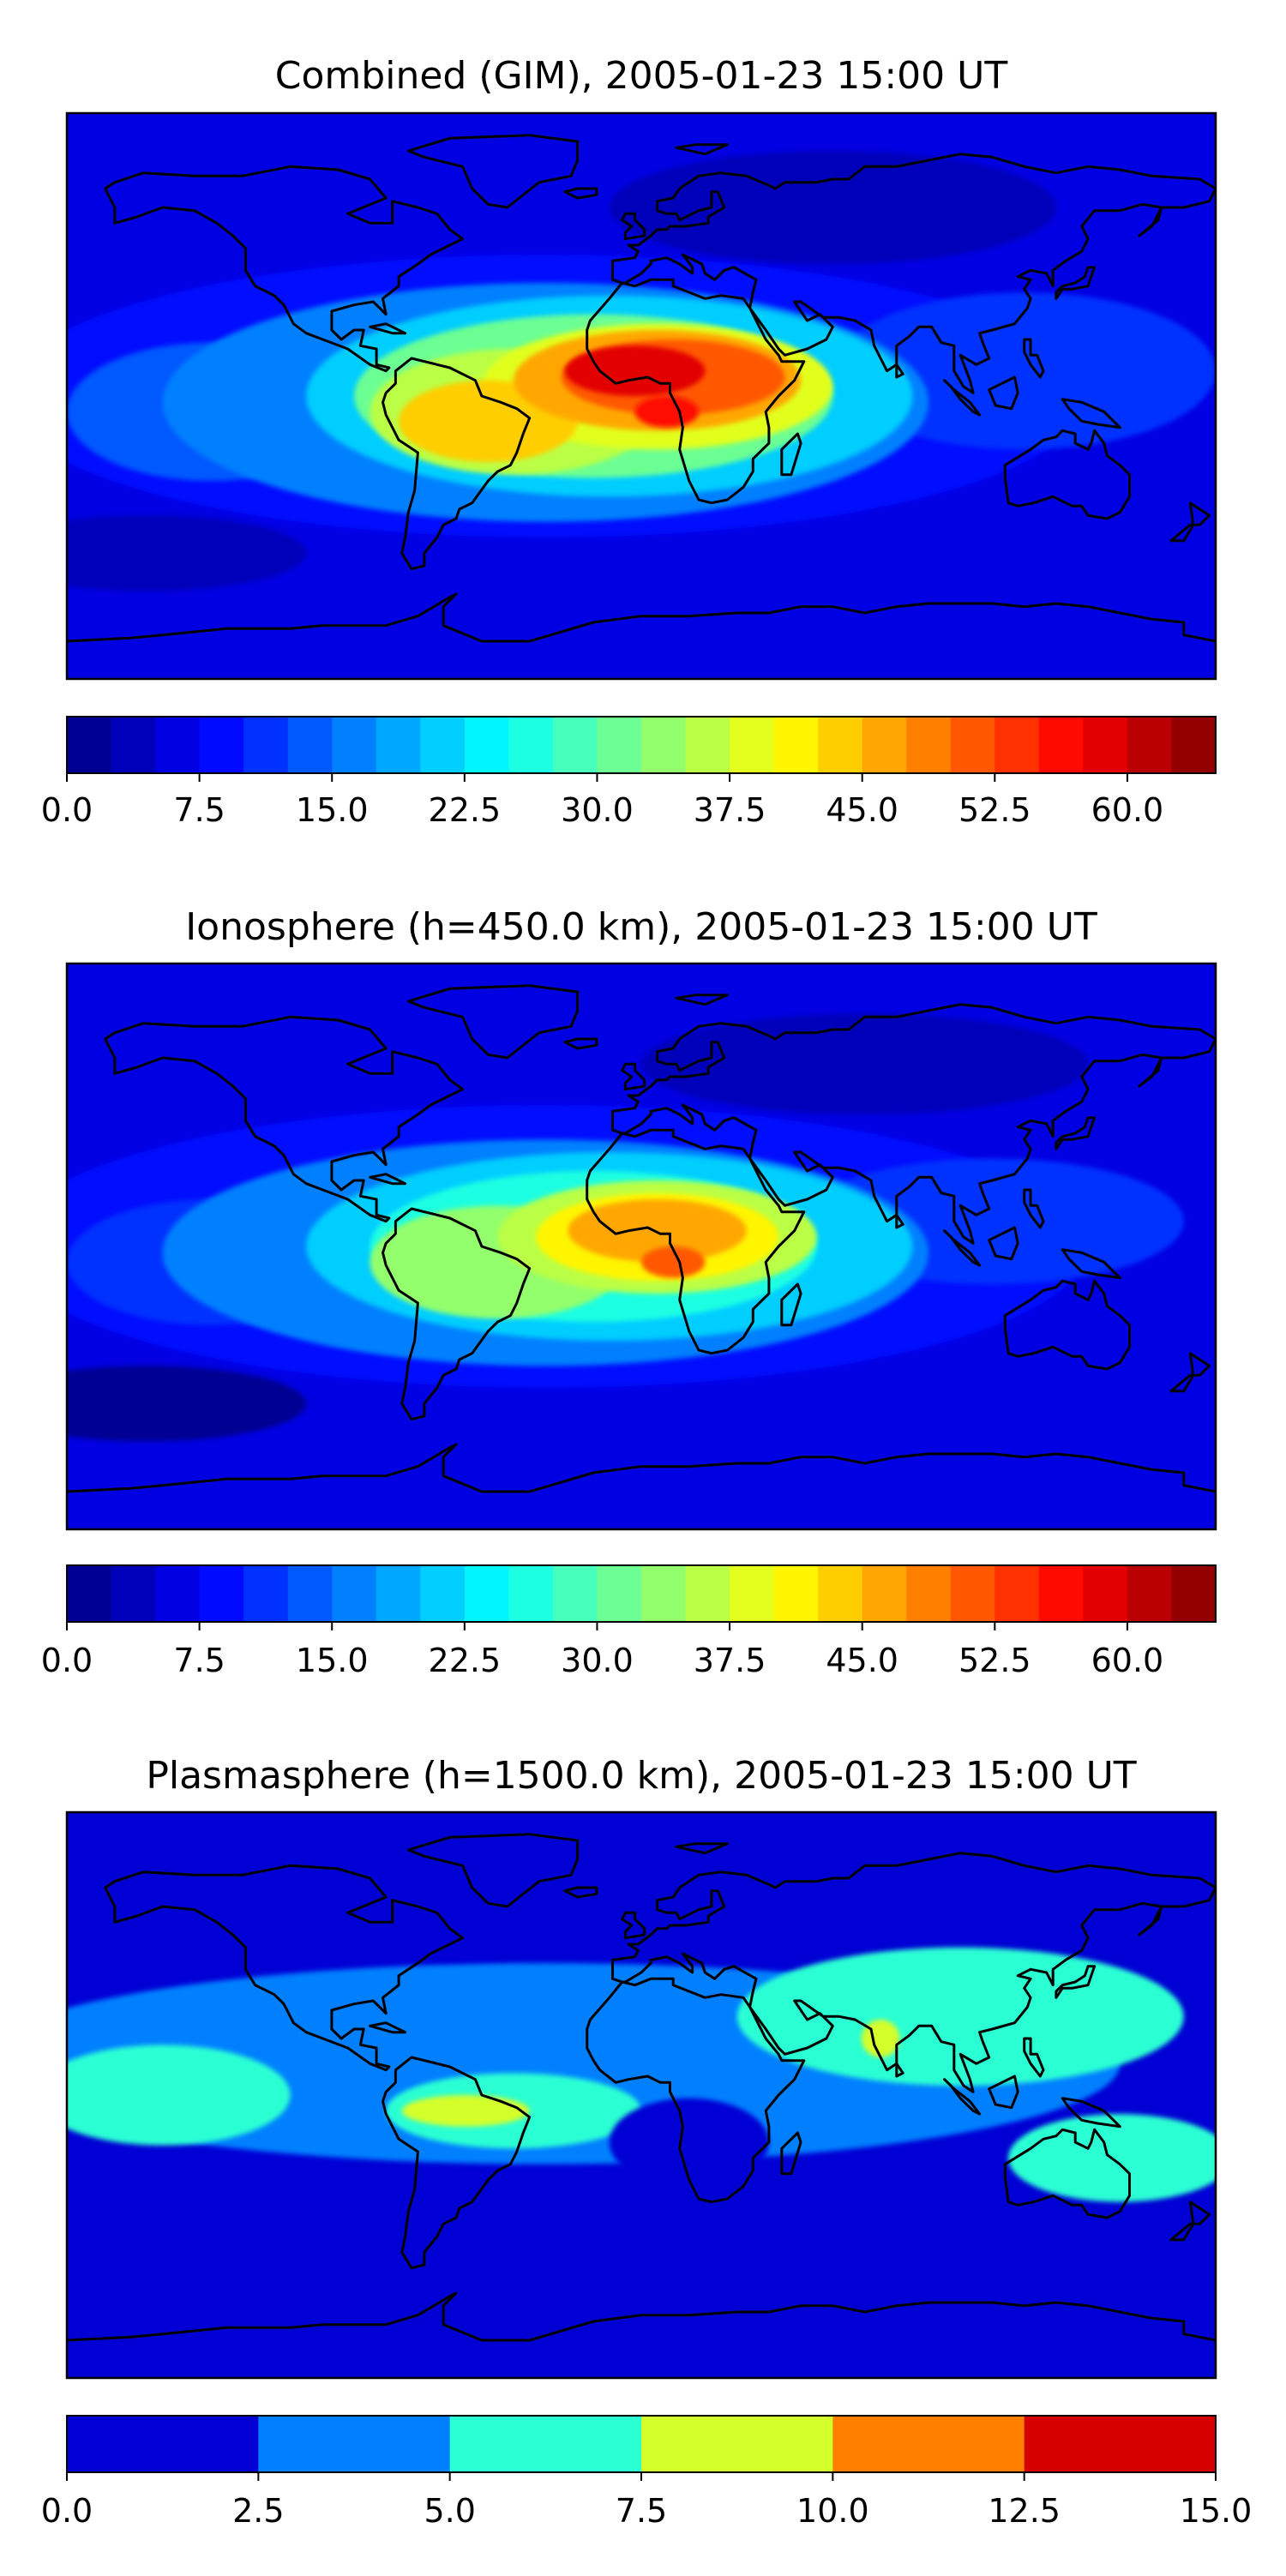  I want to click on borneo-coastline, so click(1003, 2092).